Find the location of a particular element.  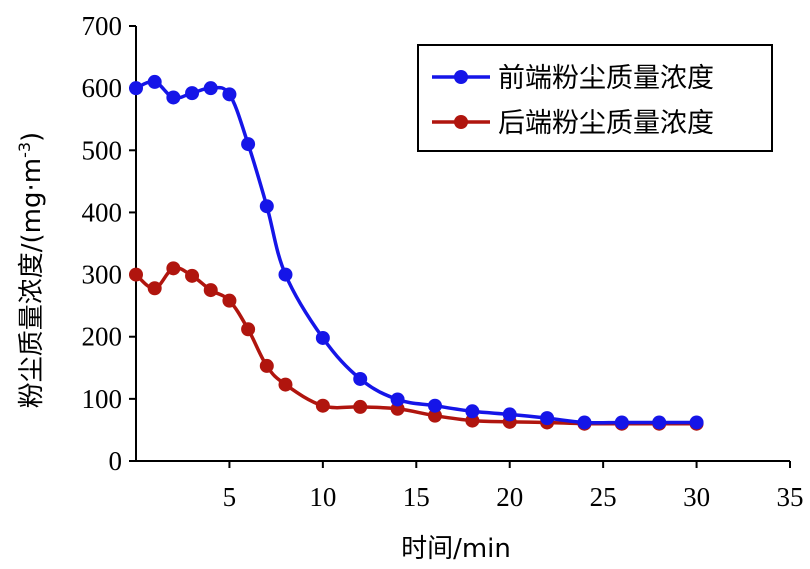

legend-box is located at coordinates (595, 98).